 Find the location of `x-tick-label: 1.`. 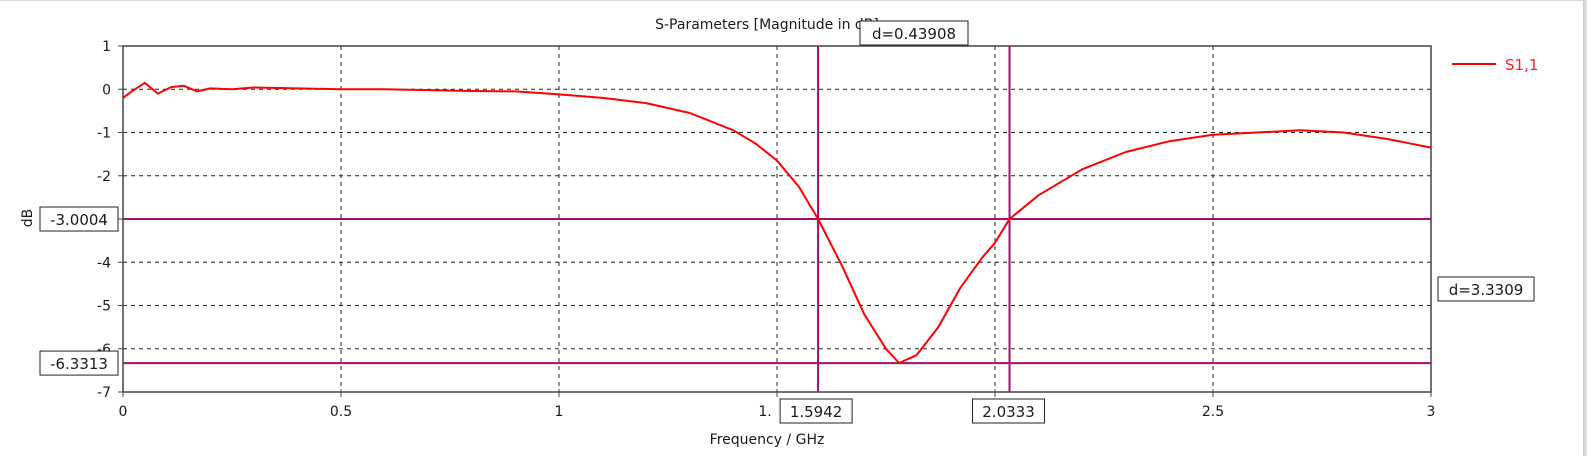

x-tick-label: 1. is located at coordinates (764, 412).